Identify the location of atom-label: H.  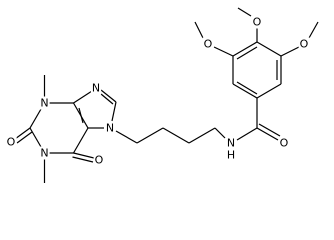
(231, 155).